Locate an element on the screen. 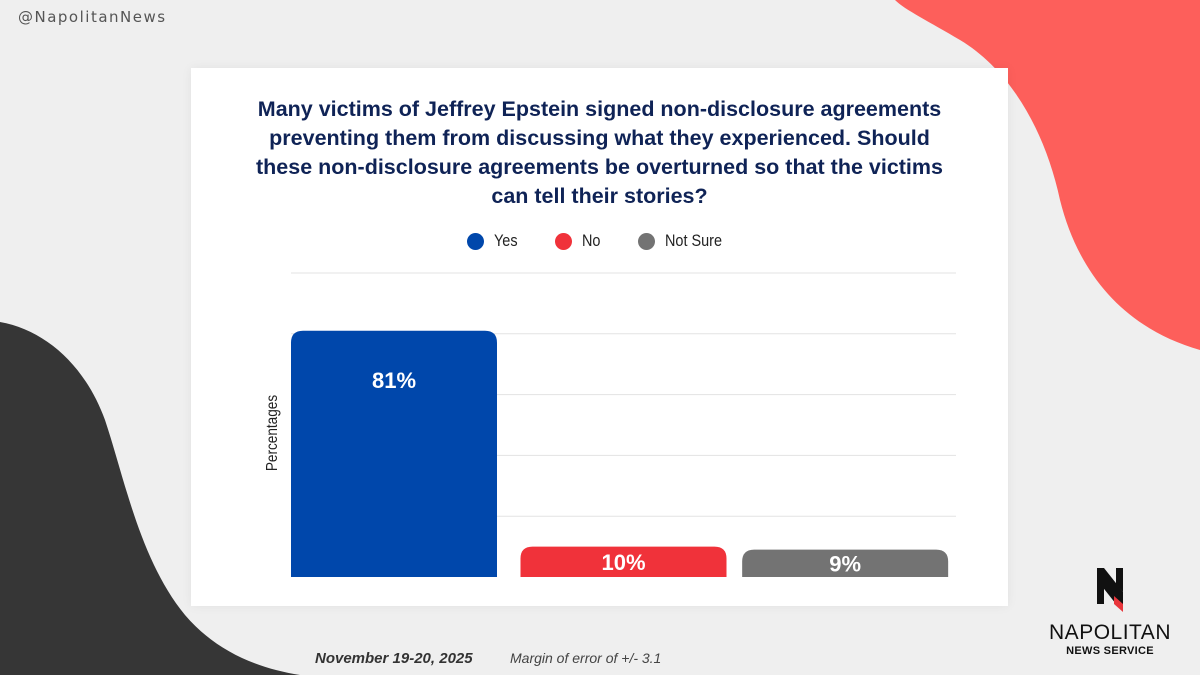  legend-item-yes: Yes is located at coordinates (494, 241).